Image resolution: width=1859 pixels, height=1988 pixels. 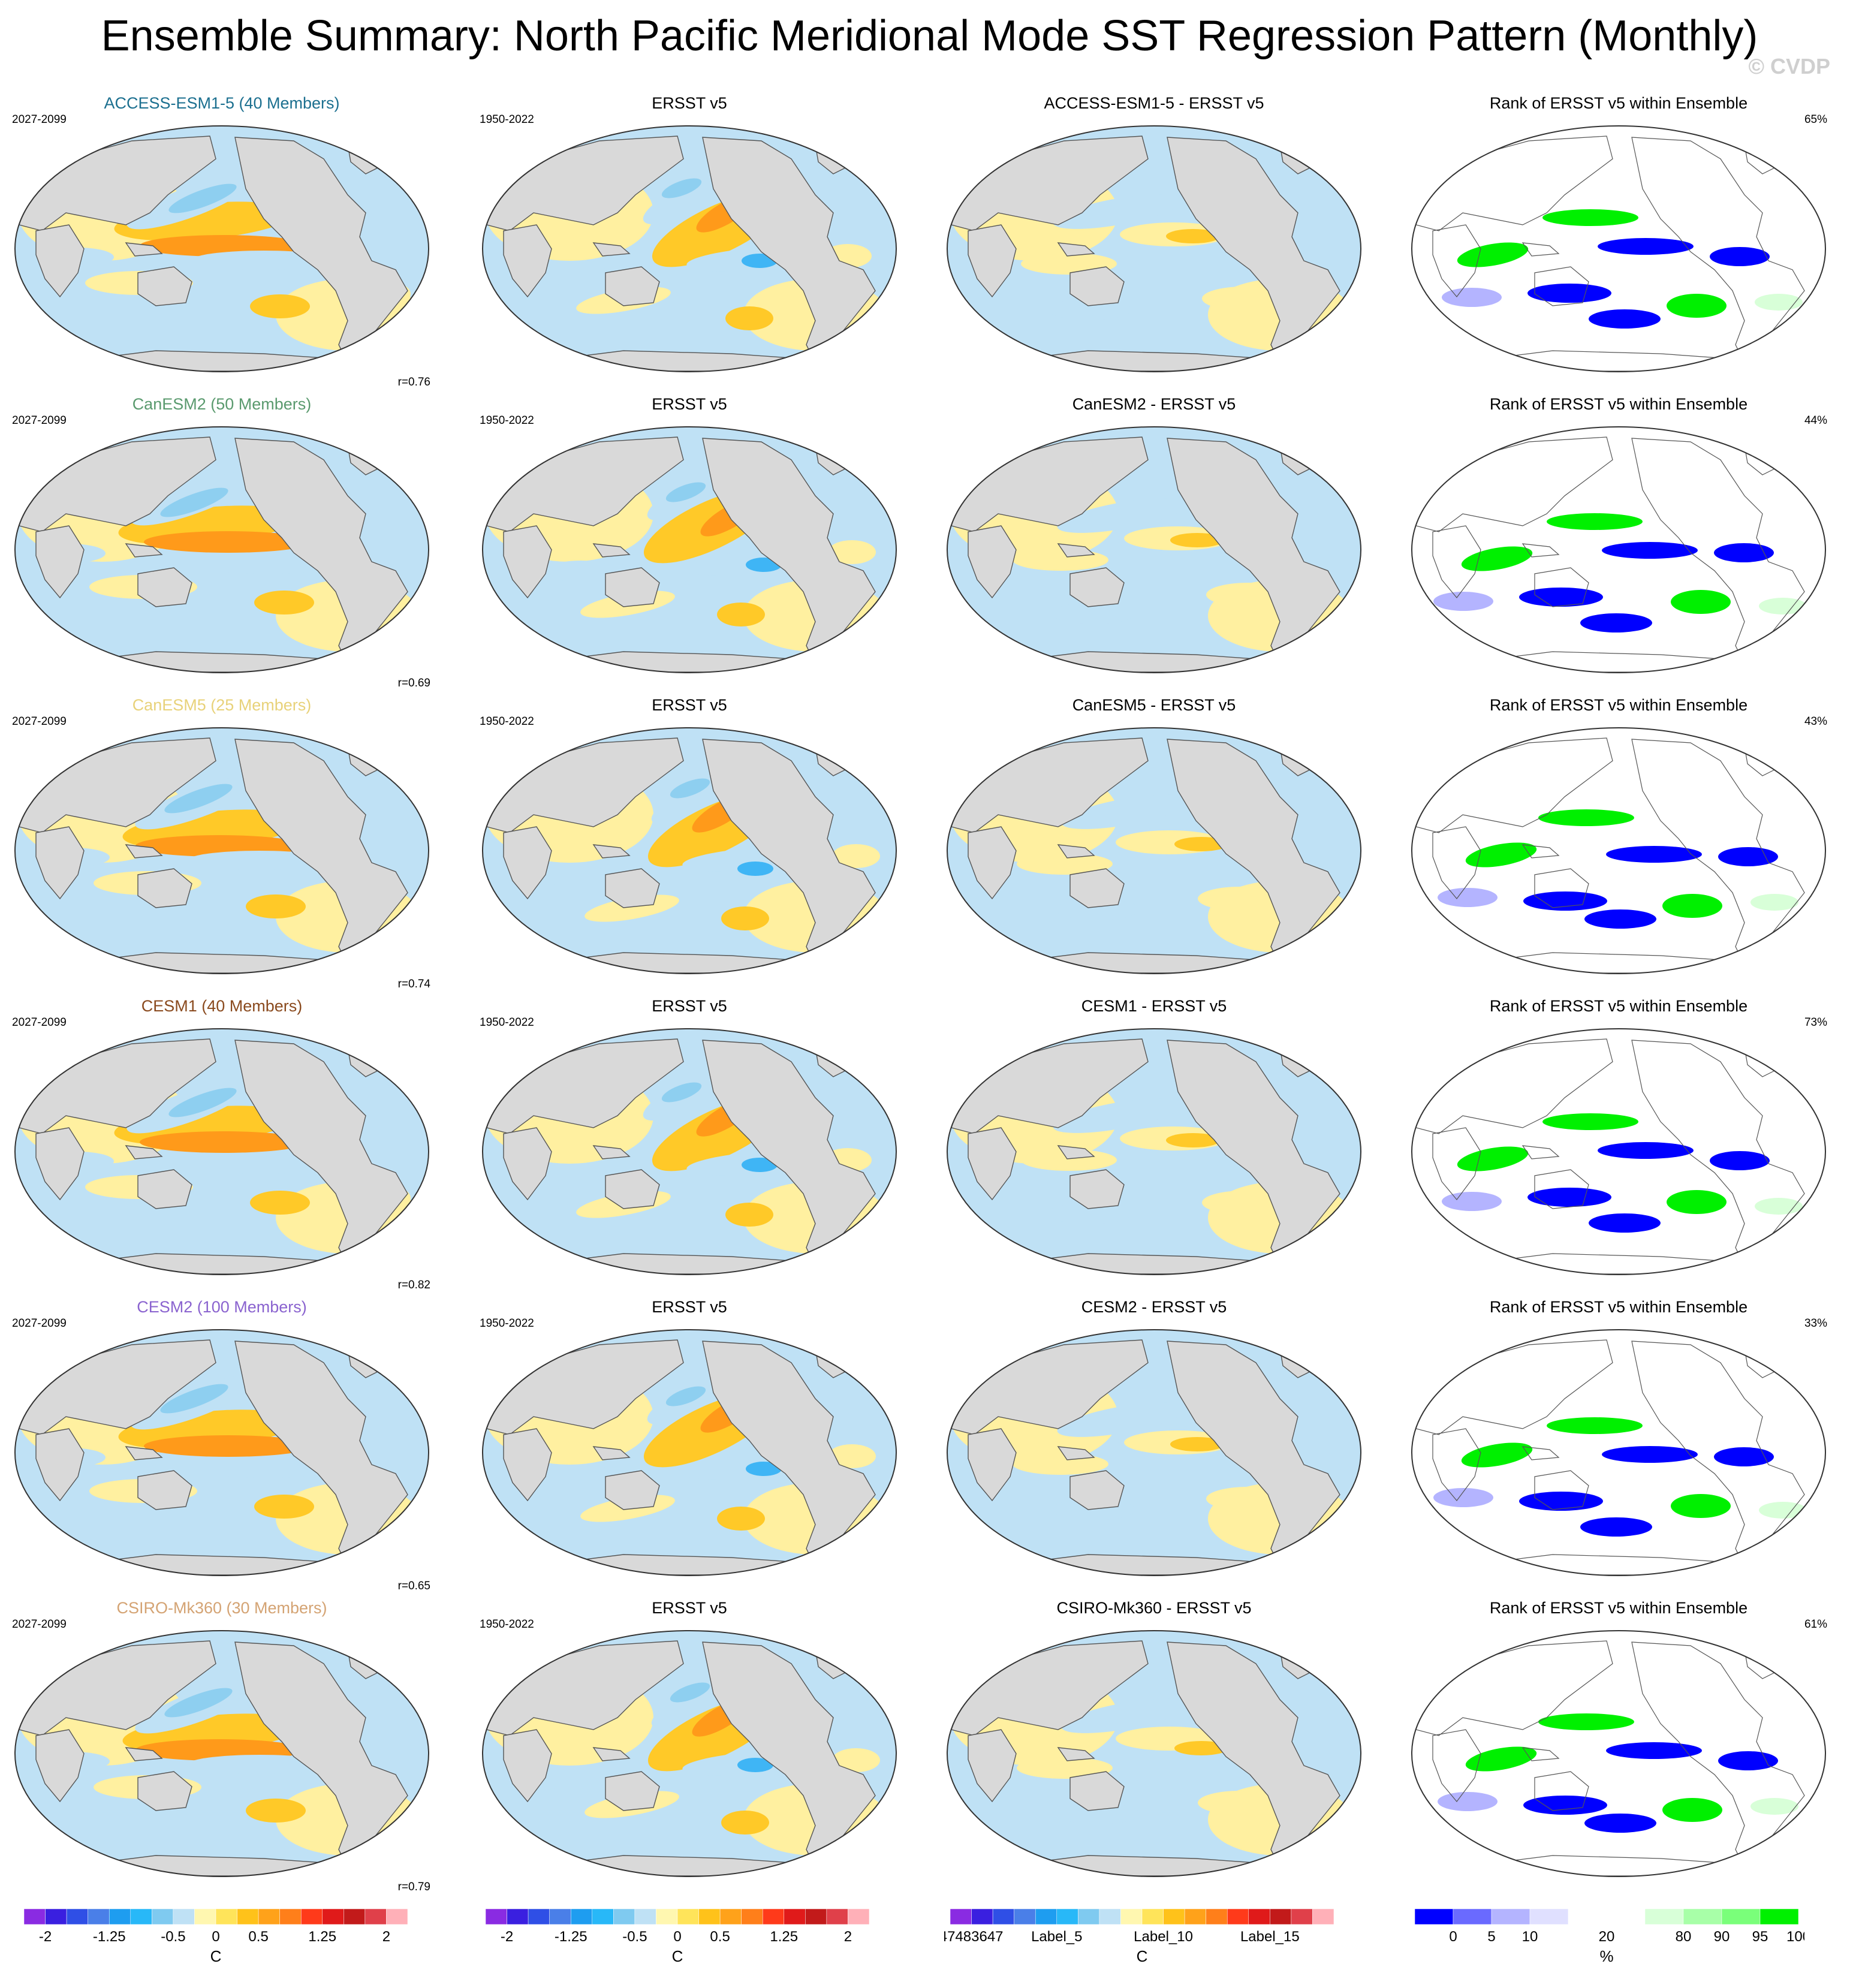 What do you see at coordinates (413, 683) in the screenshot?
I see `pattern-correlation-label: r=0.69` at bounding box center [413, 683].